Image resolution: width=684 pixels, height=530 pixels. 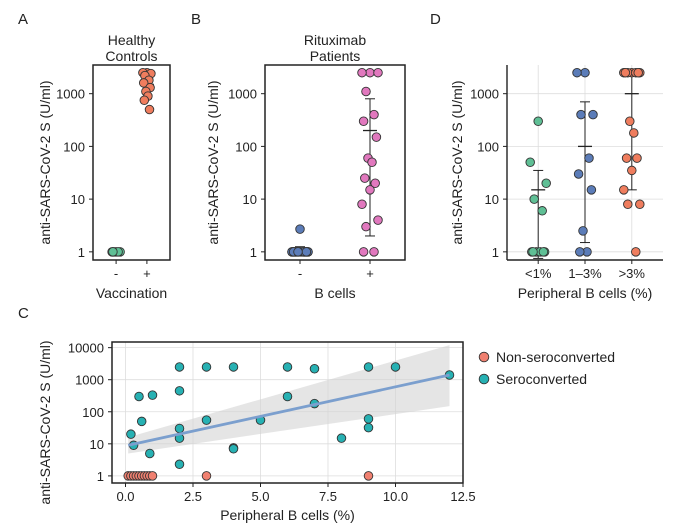 I want to click on x-axis-title: Vaccination, so click(x=131, y=293).